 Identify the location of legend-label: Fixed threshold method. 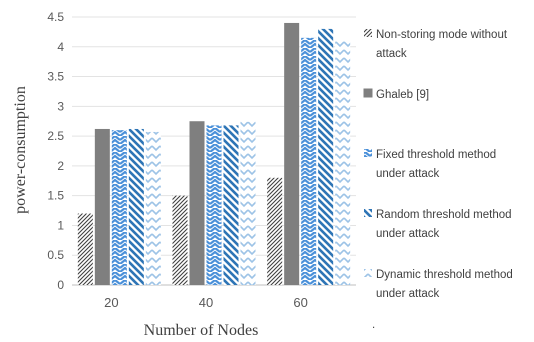
(436, 155).